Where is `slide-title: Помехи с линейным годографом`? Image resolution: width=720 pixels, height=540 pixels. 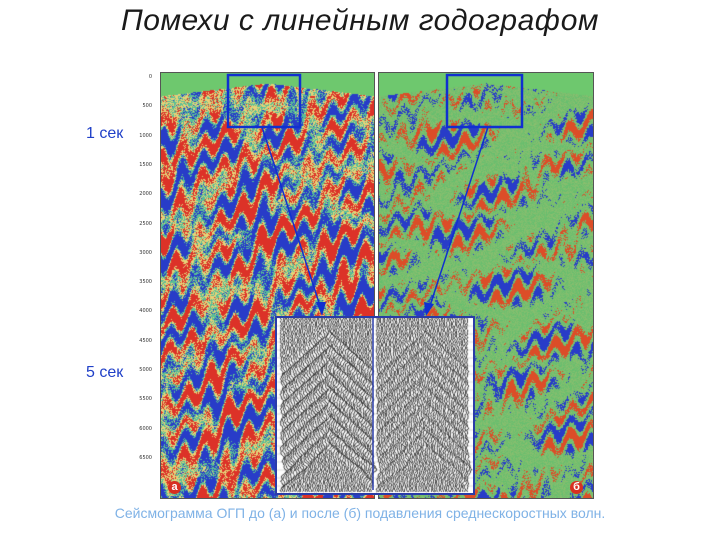
slide-title: Помехи с линейным годографом is located at coordinates (360, 20).